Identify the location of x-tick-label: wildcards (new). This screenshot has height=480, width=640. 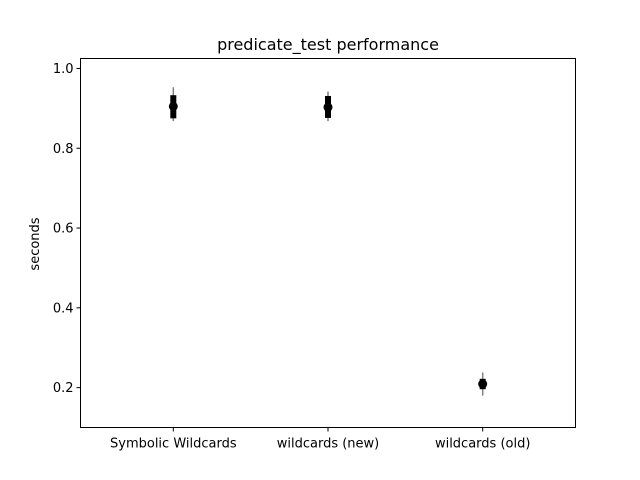
(328, 444).